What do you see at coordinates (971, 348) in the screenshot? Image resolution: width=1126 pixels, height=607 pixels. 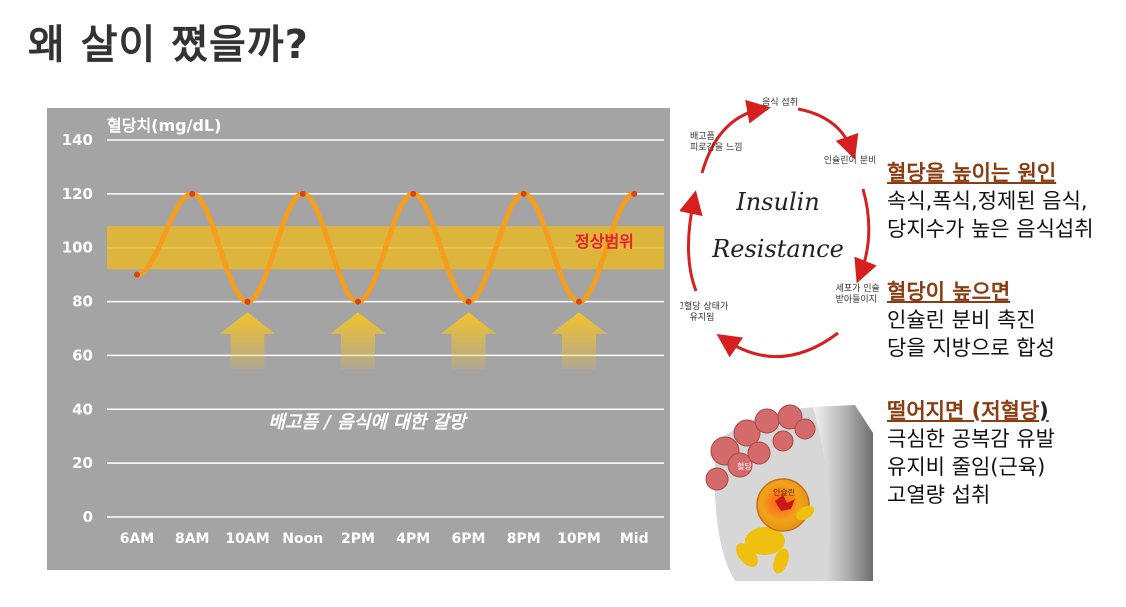 I see `high-line-2: 당을 지방으로 합성` at bounding box center [971, 348].